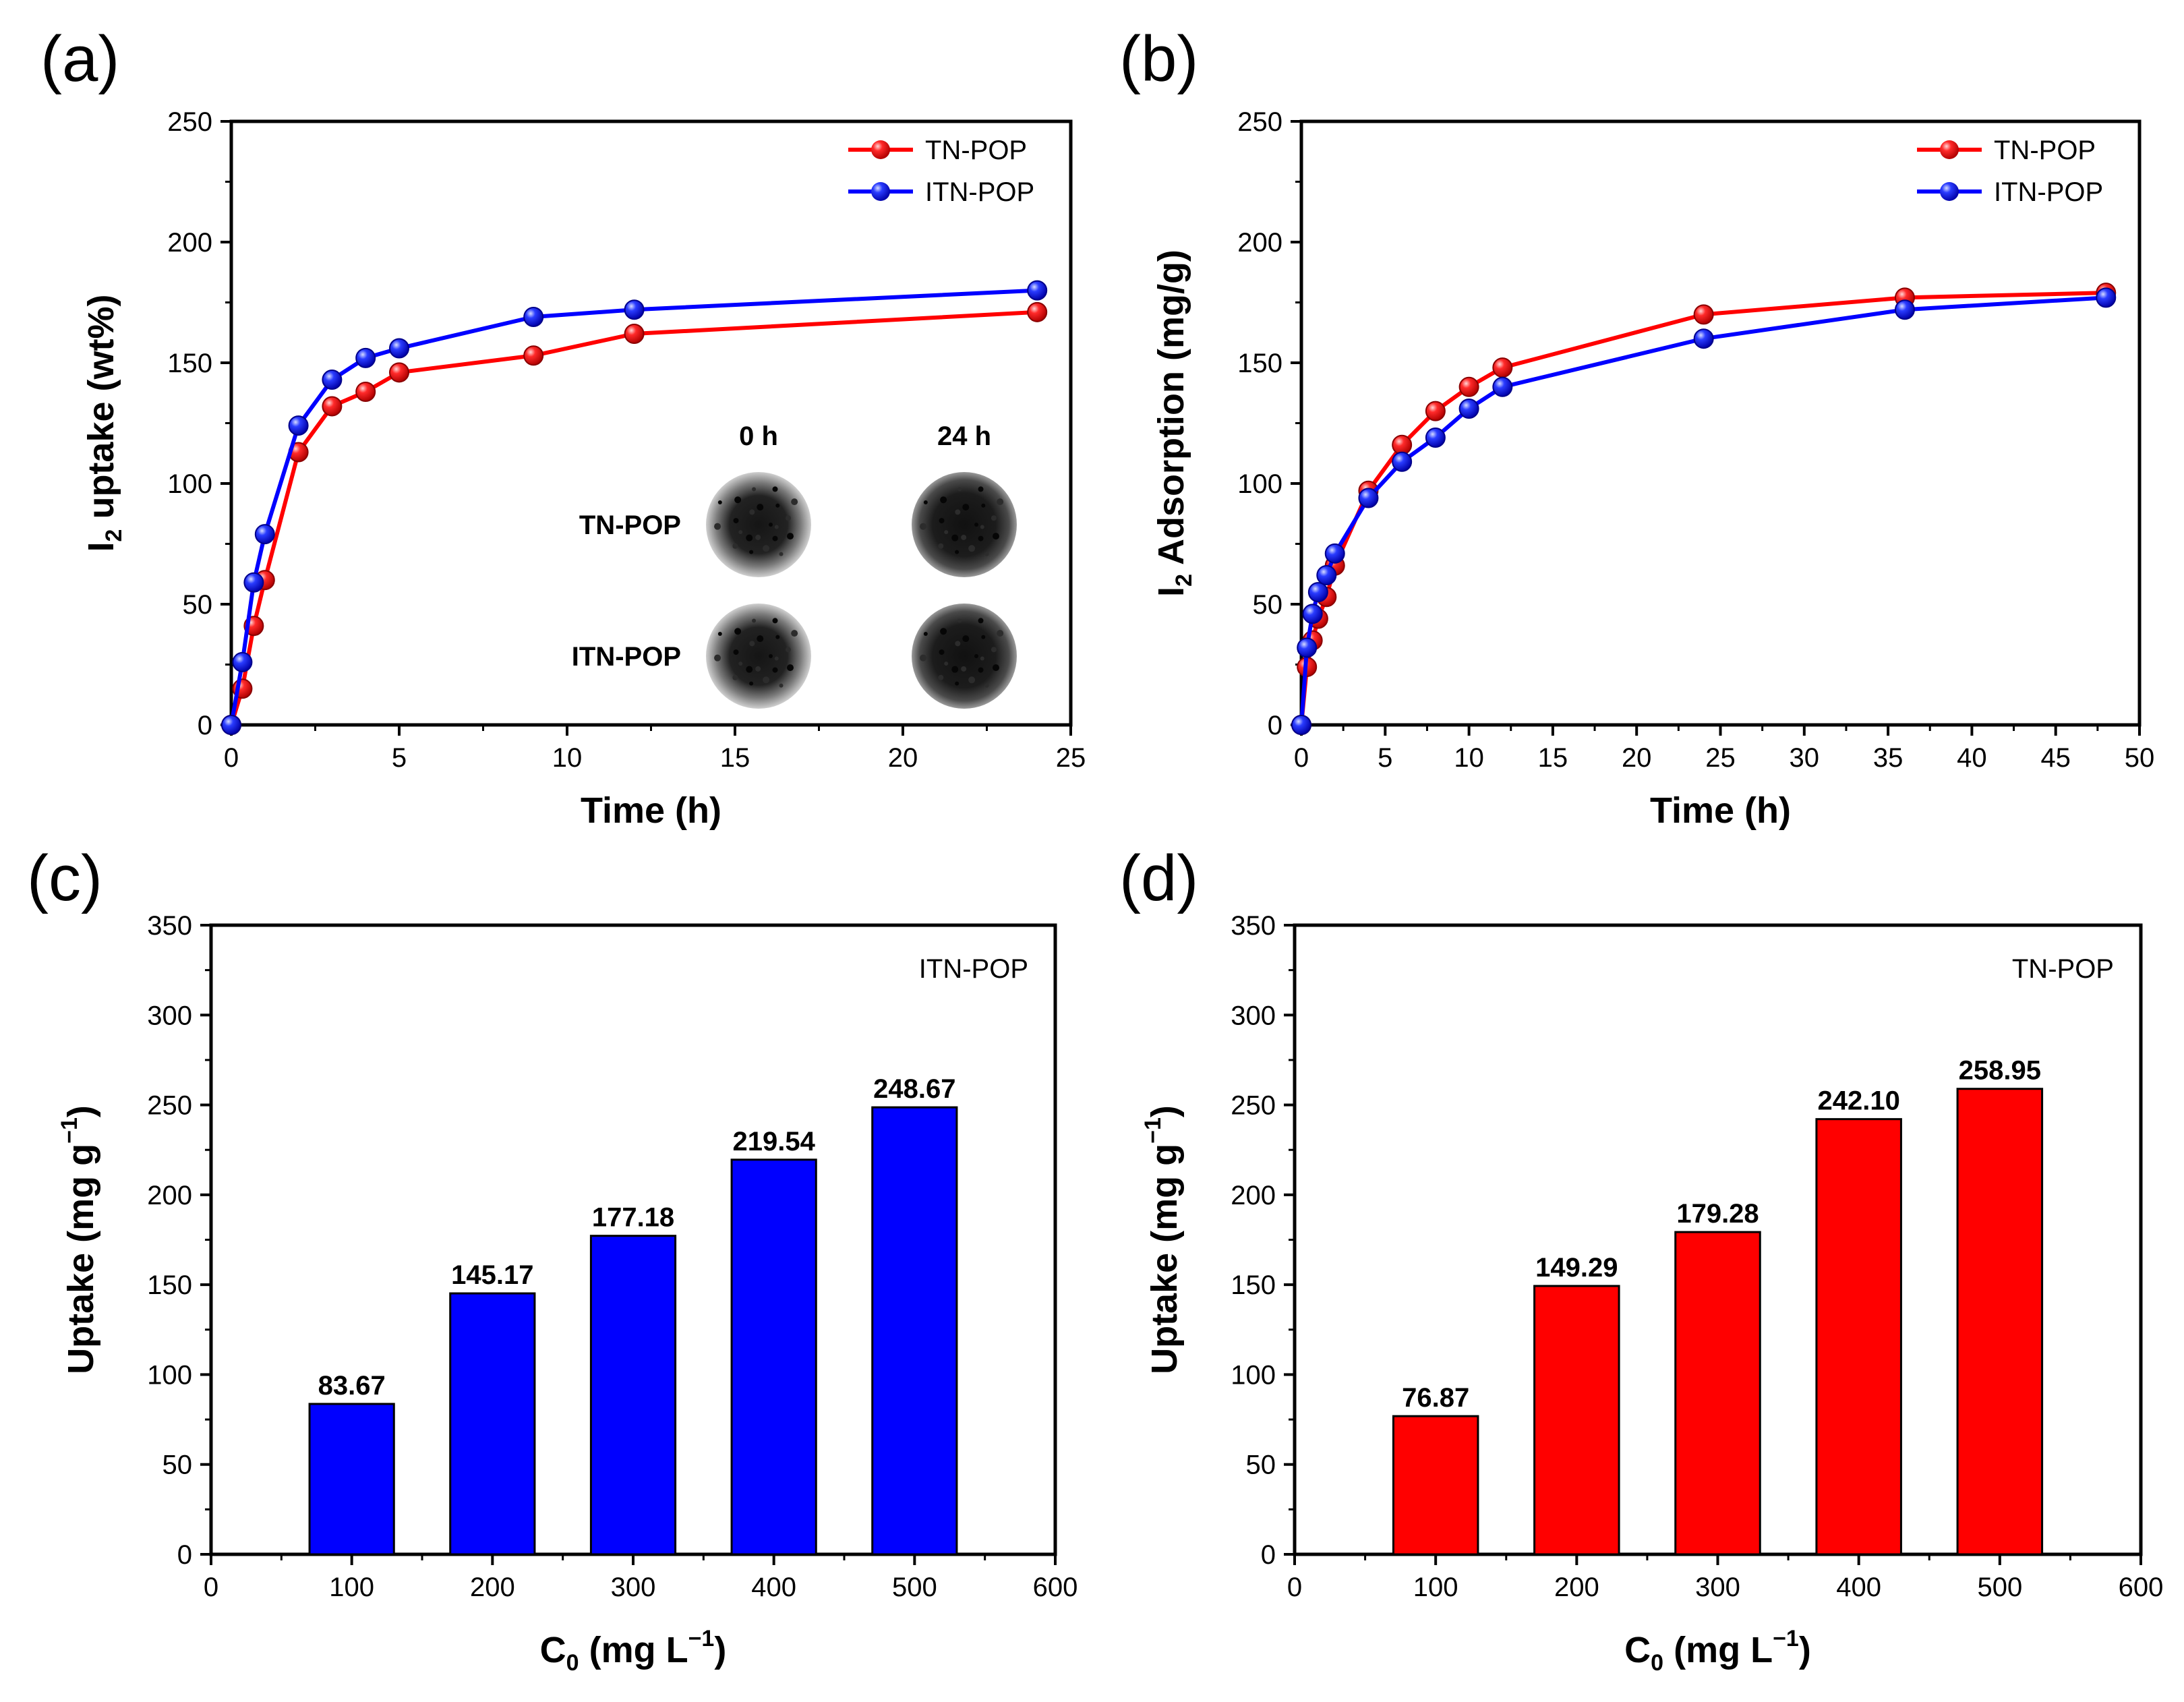 The image size is (2184, 1702). What do you see at coordinates (1275, 725) in the screenshot?
I see `y-tick-label: 0` at bounding box center [1275, 725].